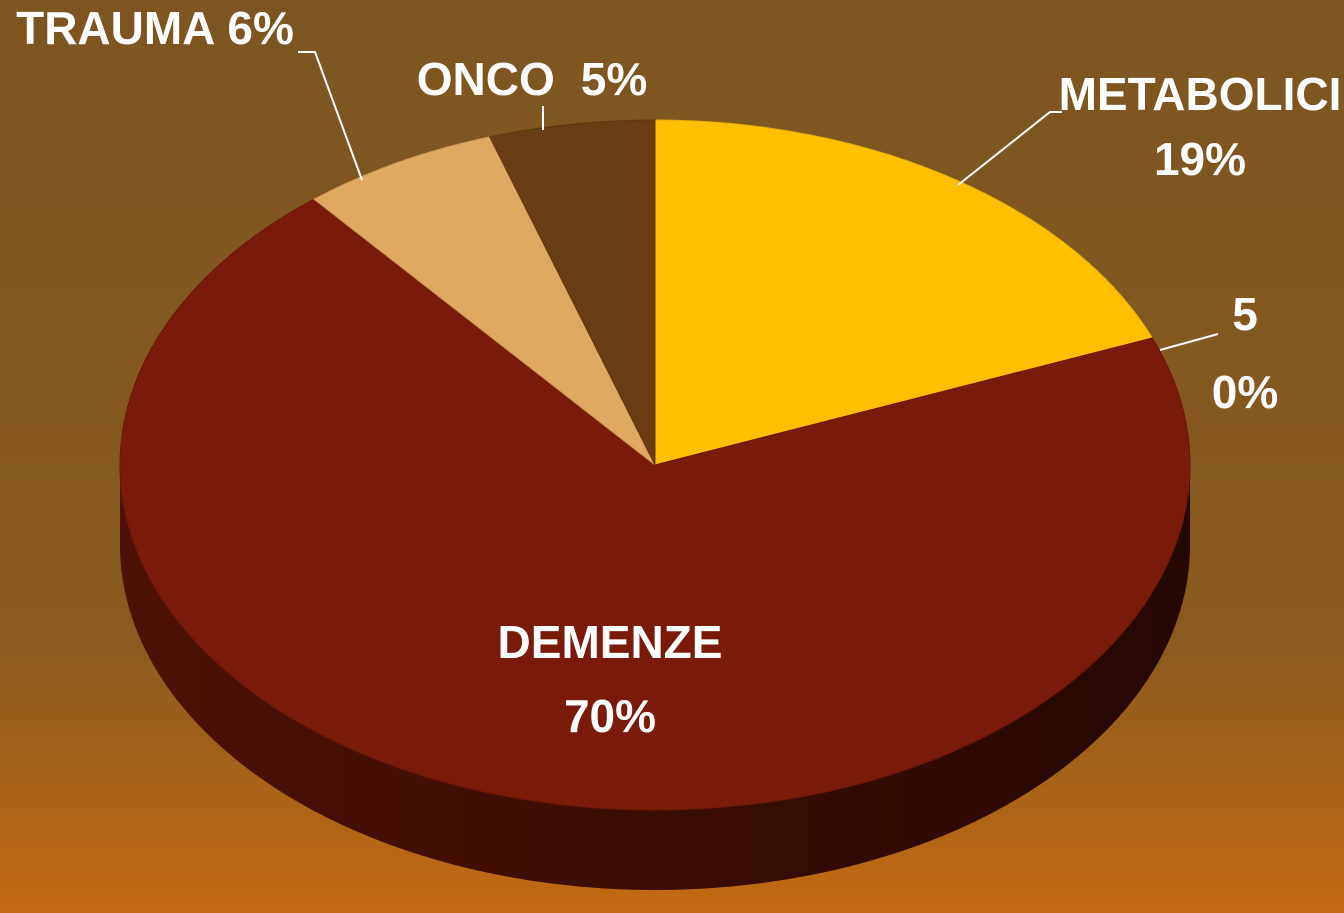 This screenshot has width=1344, height=913. What do you see at coordinates (1245, 314) in the screenshot?
I see `category-label: 5` at bounding box center [1245, 314].